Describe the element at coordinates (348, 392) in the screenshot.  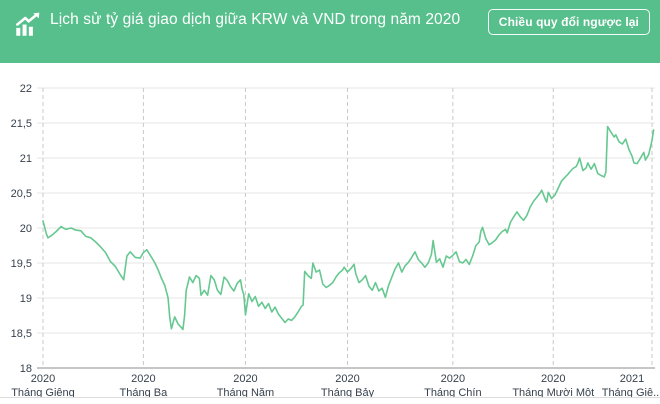
I see `x-axis-tick-month: Tháng Bảy` at that location.